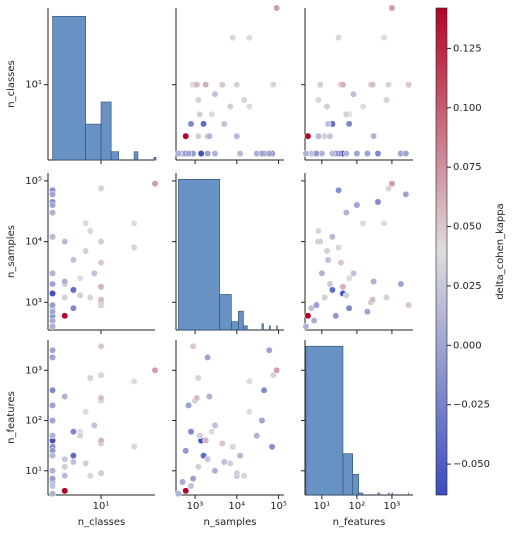 This screenshot has height=541, width=513. I want to click on colorbar-tick-label: 0.025, so click(467, 286).